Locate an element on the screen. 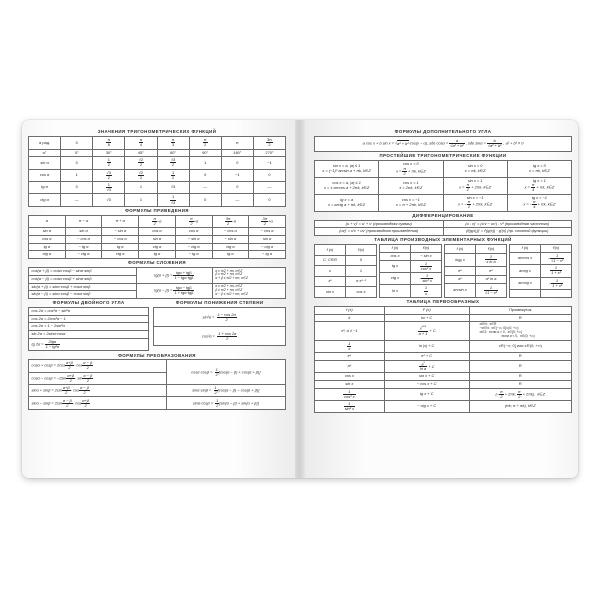  cell: sin(α + β) = sinα·cosβ + cosα·sinβ is located at coordinates (82, 287).